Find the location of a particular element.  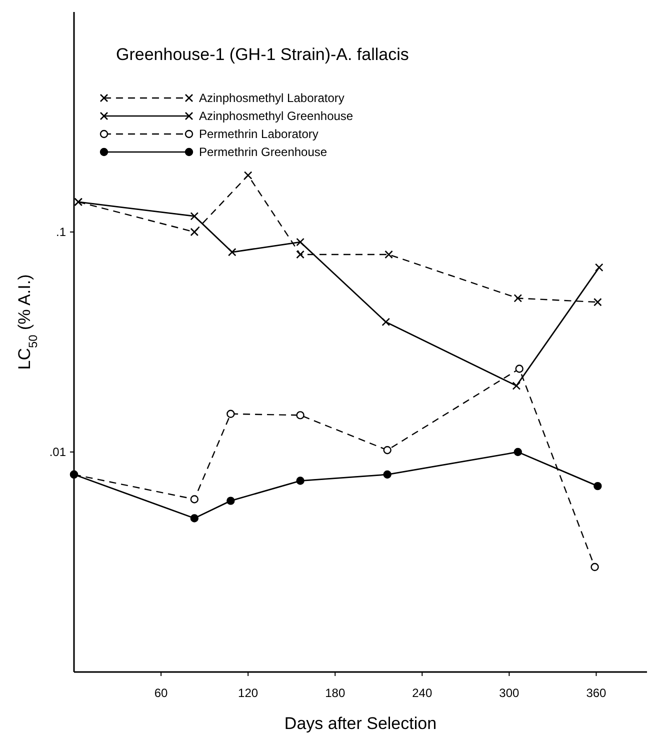

legend-label: Permethrin Greenhouse is located at coordinates (263, 152).